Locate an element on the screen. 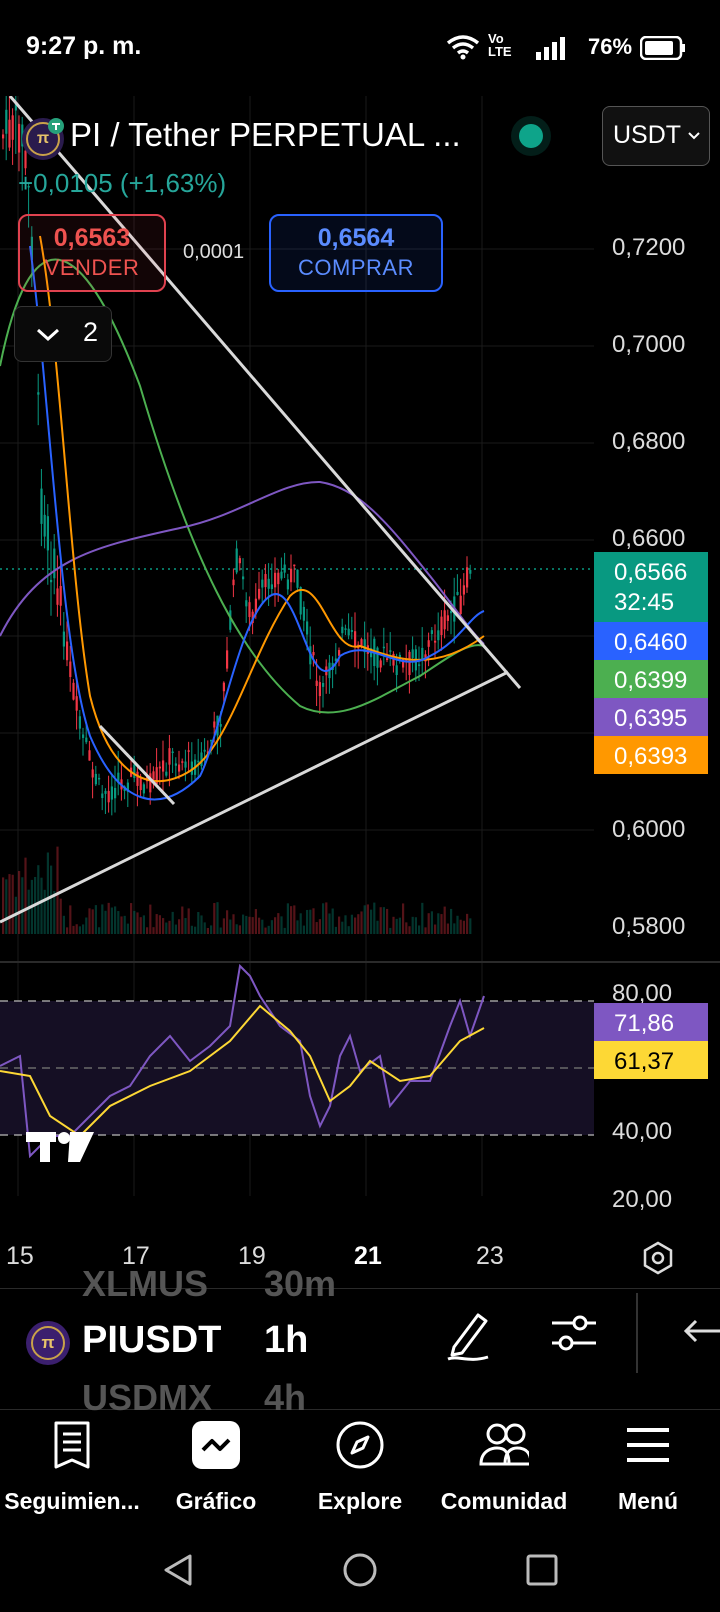  price-axis-label: 0,7000 is located at coordinates (649, 344).